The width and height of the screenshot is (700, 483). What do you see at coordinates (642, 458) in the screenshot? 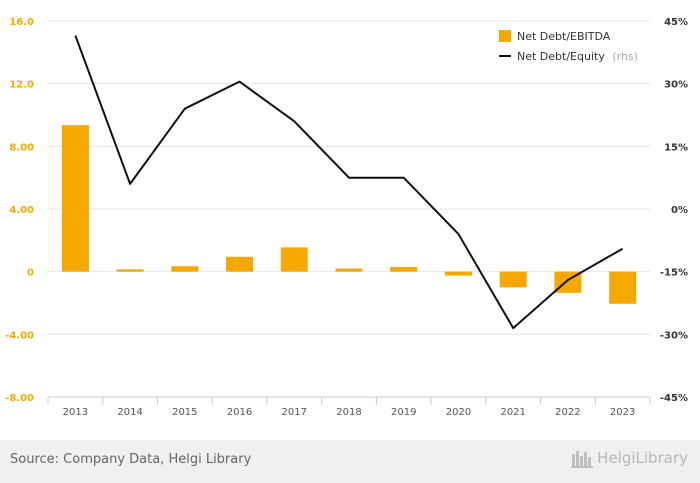
I see `brand-name: HelgiLibrary` at bounding box center [642, 458].